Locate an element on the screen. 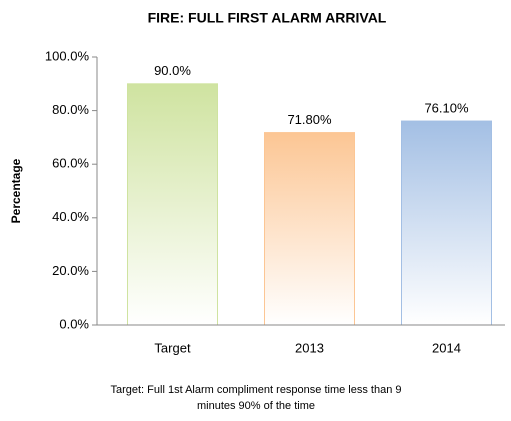 The image size is (511, 421). x-tick-label: 2013 is located at coordinates (309, 347).